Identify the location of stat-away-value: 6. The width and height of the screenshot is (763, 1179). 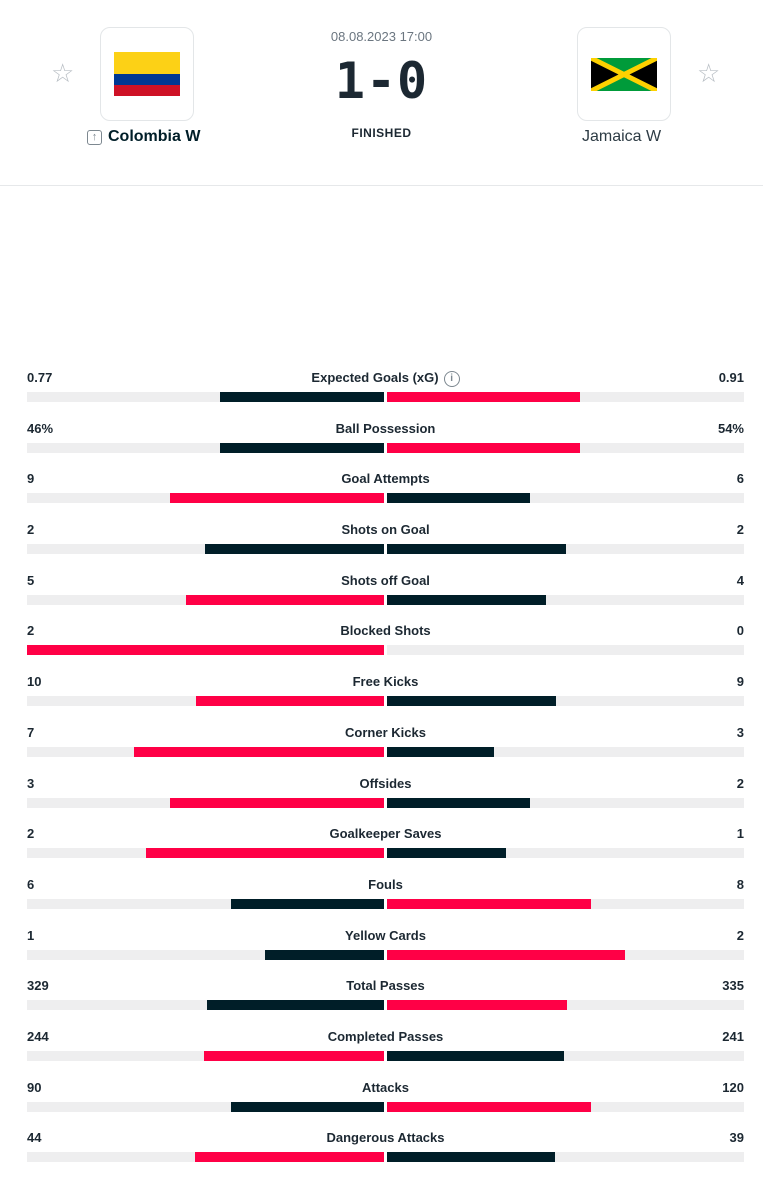
(740, 479).